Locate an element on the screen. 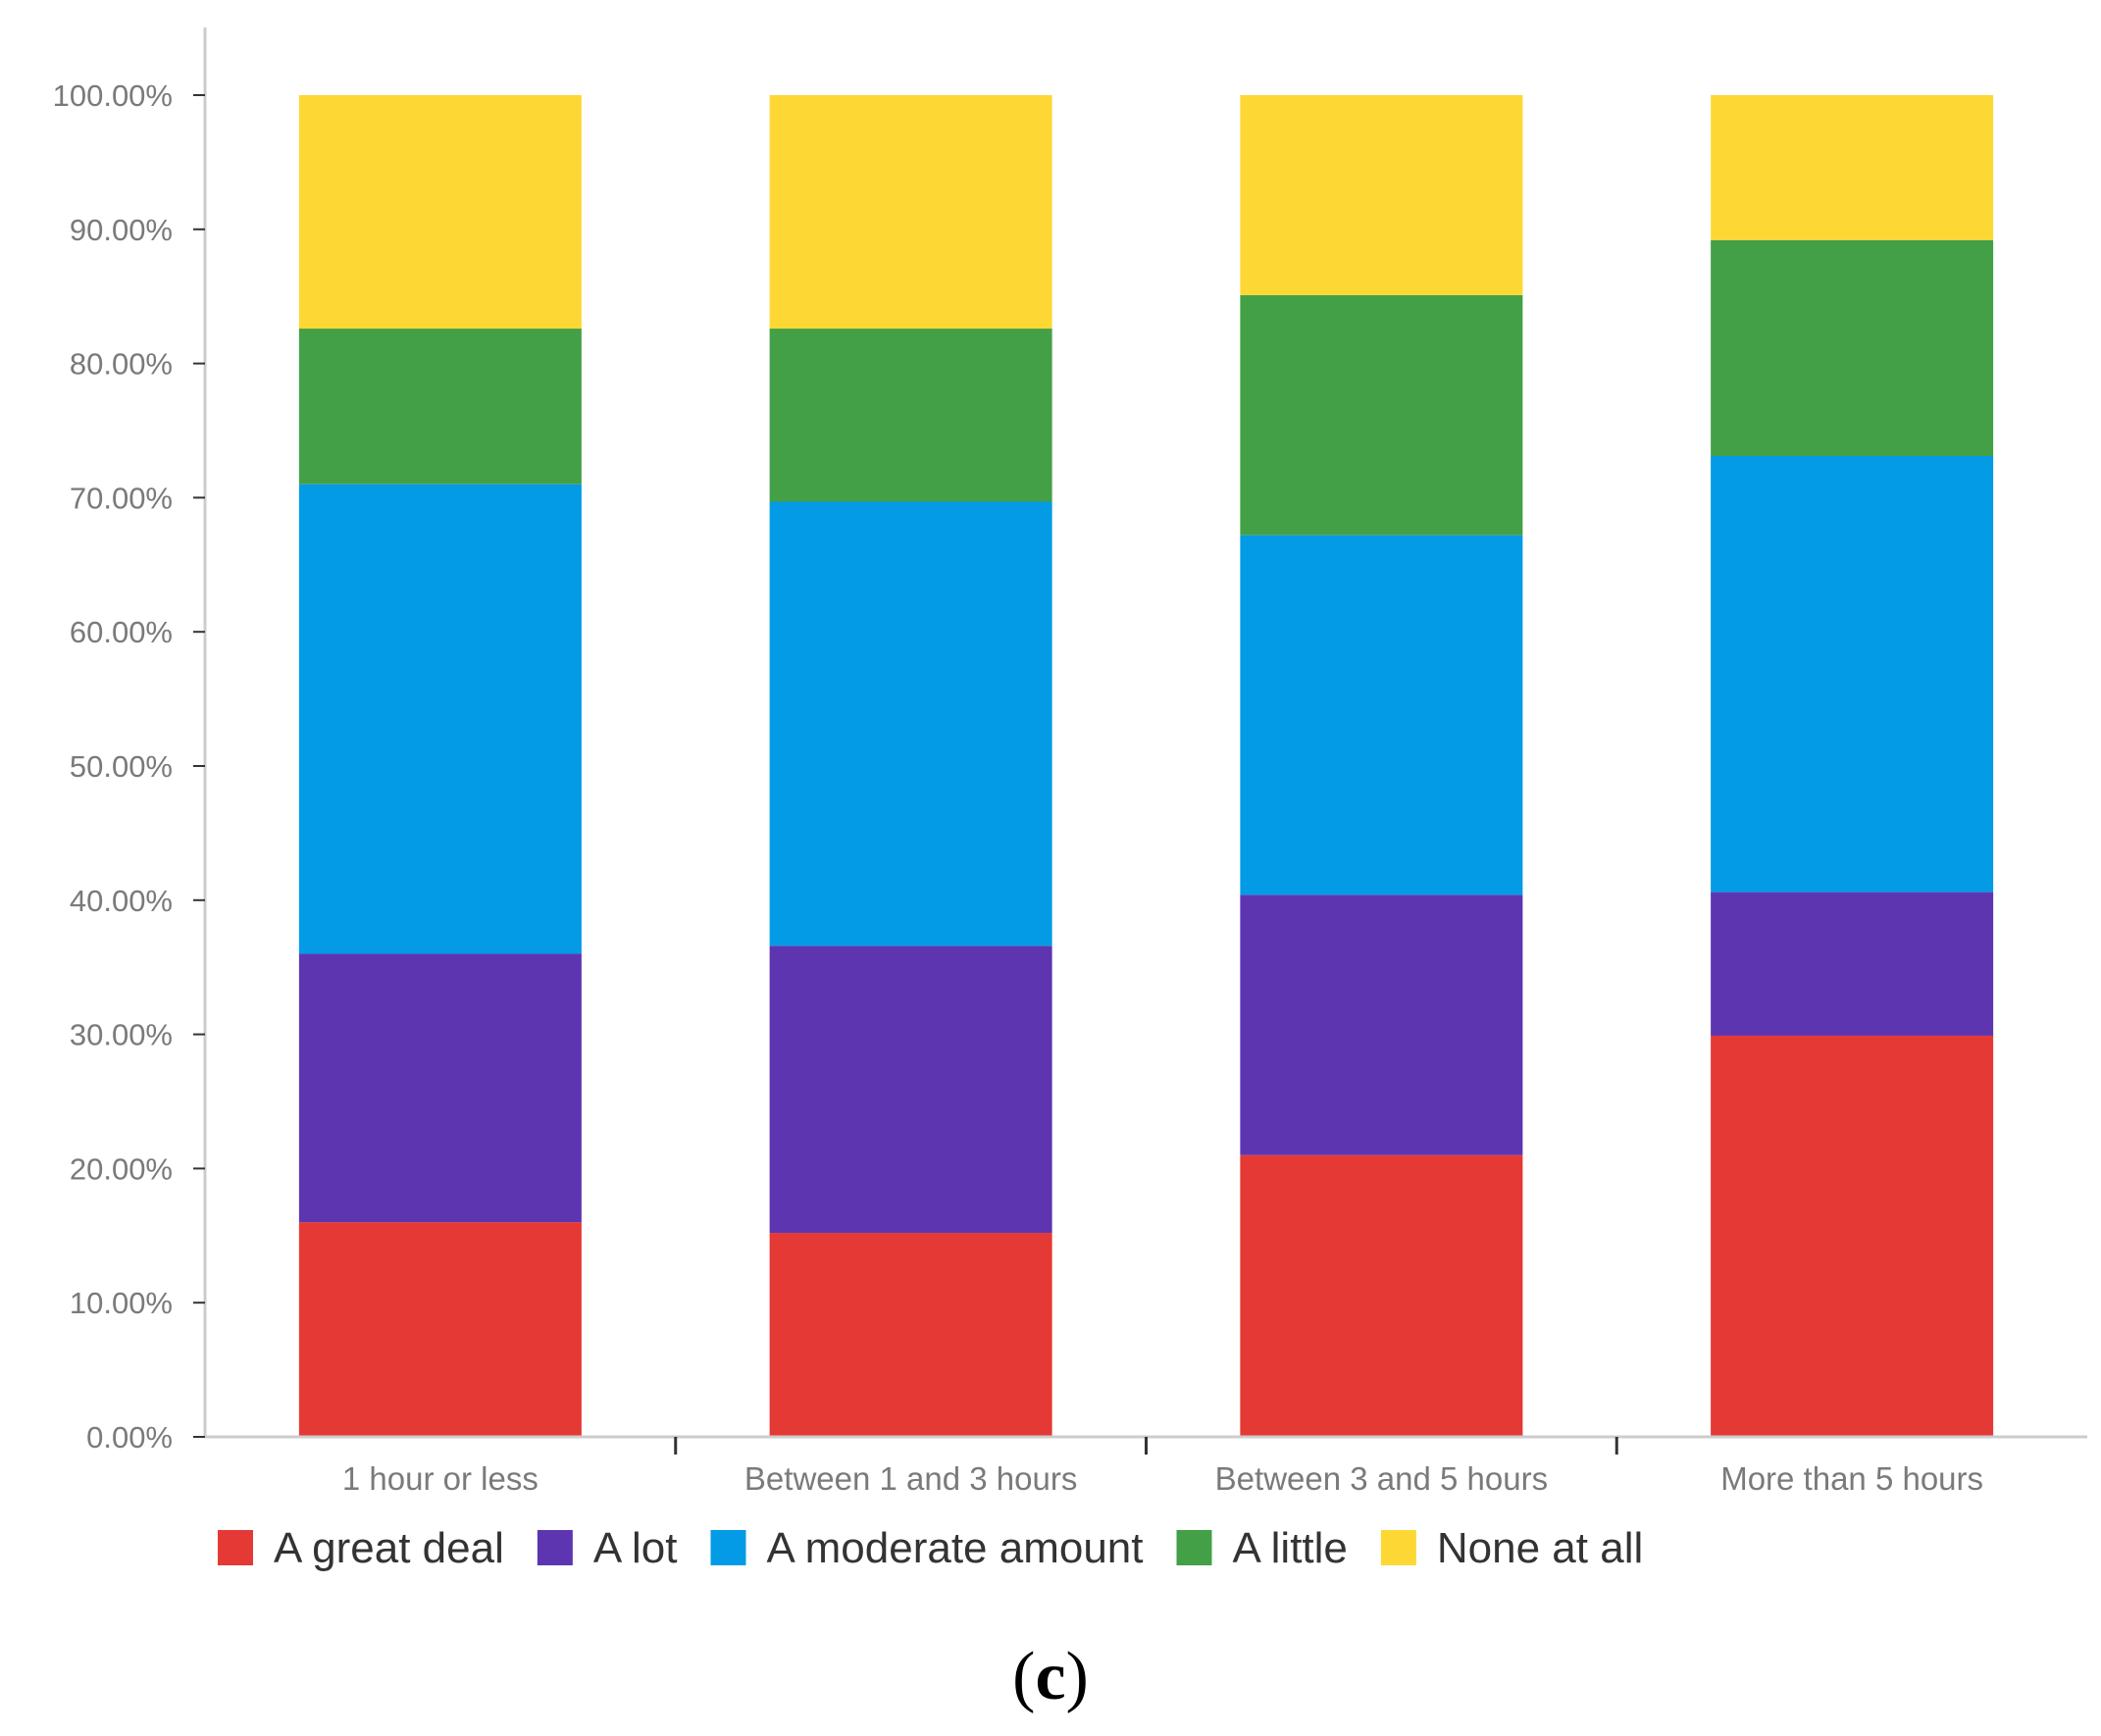 The width and height of the screenshot is (2101, 1736). y-tick-label: 50.00% is located at coordinates (121, 767).